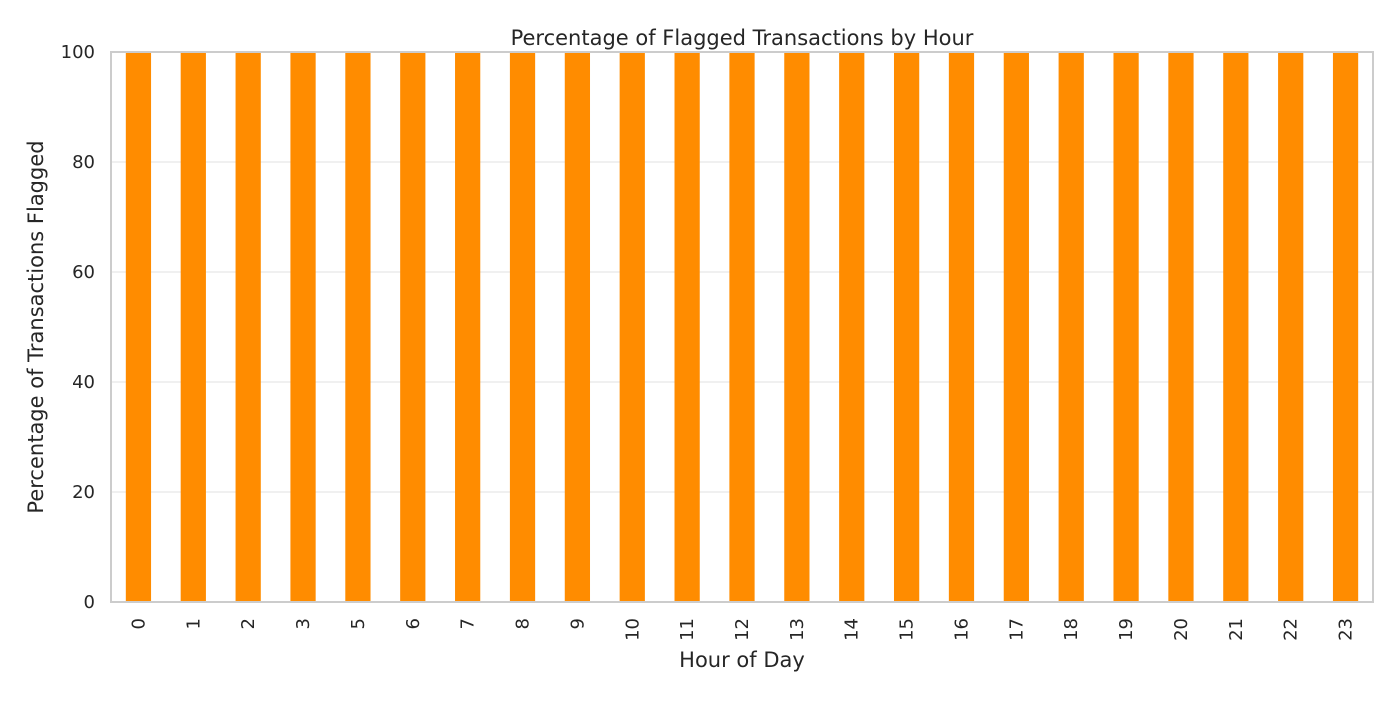 The image size is (1400, 704). Describe the element at coordinates (89, 602) in the screenshot. I see `y-tick-label: 0` at that location.